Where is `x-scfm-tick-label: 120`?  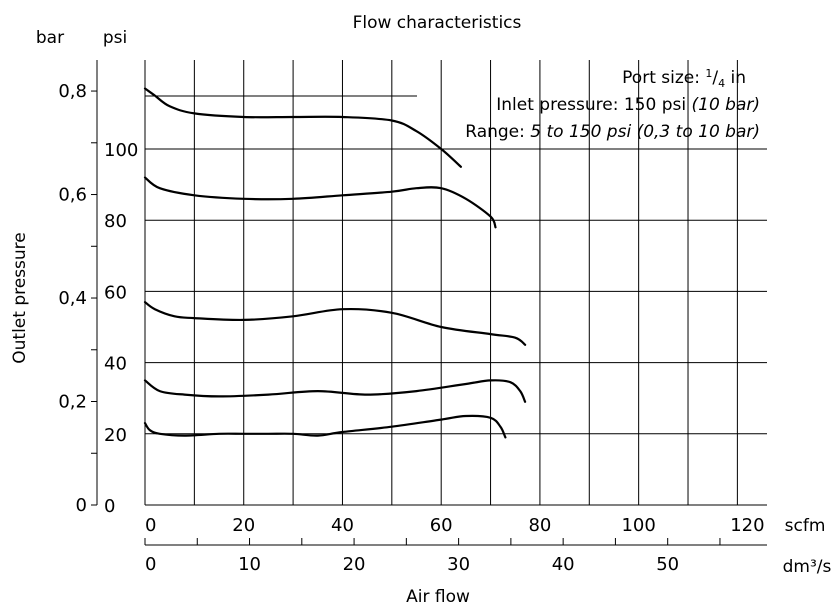
x-scfm-tick-label: 120 is located at coordinates (747, 525).